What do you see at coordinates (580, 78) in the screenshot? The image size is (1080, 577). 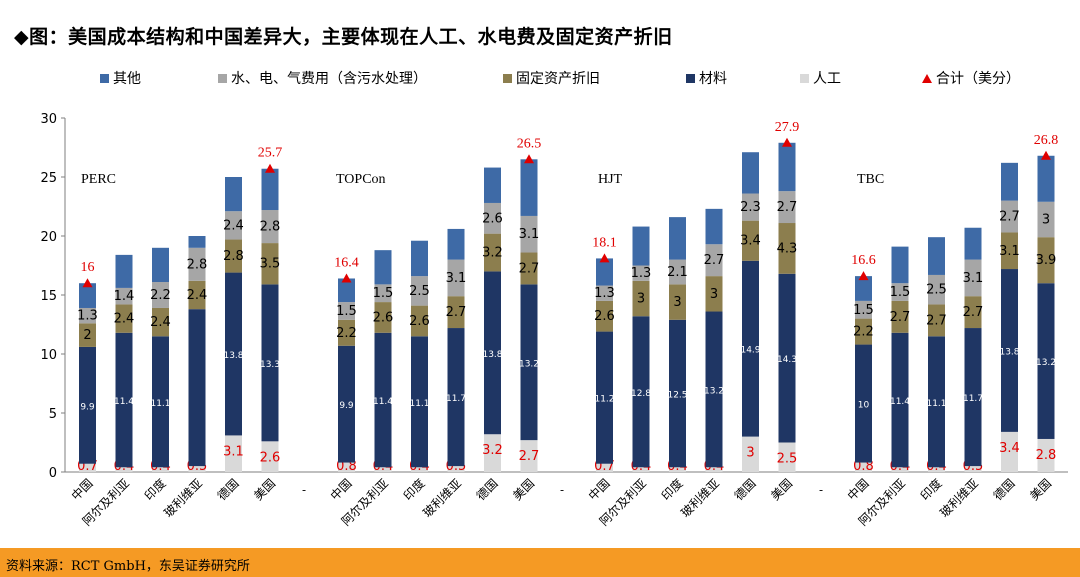 I see `chart-legend: 其他 水、电、气费用（含污水处理） 固定资产折旧 材料 人工 合计（美分）` at bounding box center [580, 78].